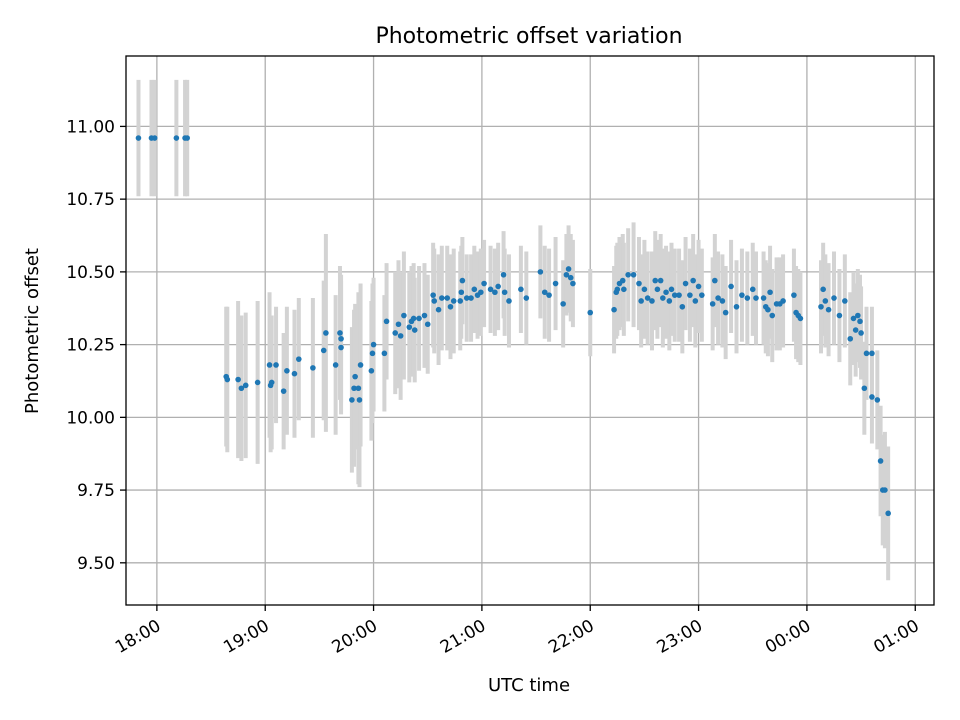 Image resolution: width=960 pixels, height=720 pixels. I want to click on y-axis-label: Photometric offset, so click(32, 331).